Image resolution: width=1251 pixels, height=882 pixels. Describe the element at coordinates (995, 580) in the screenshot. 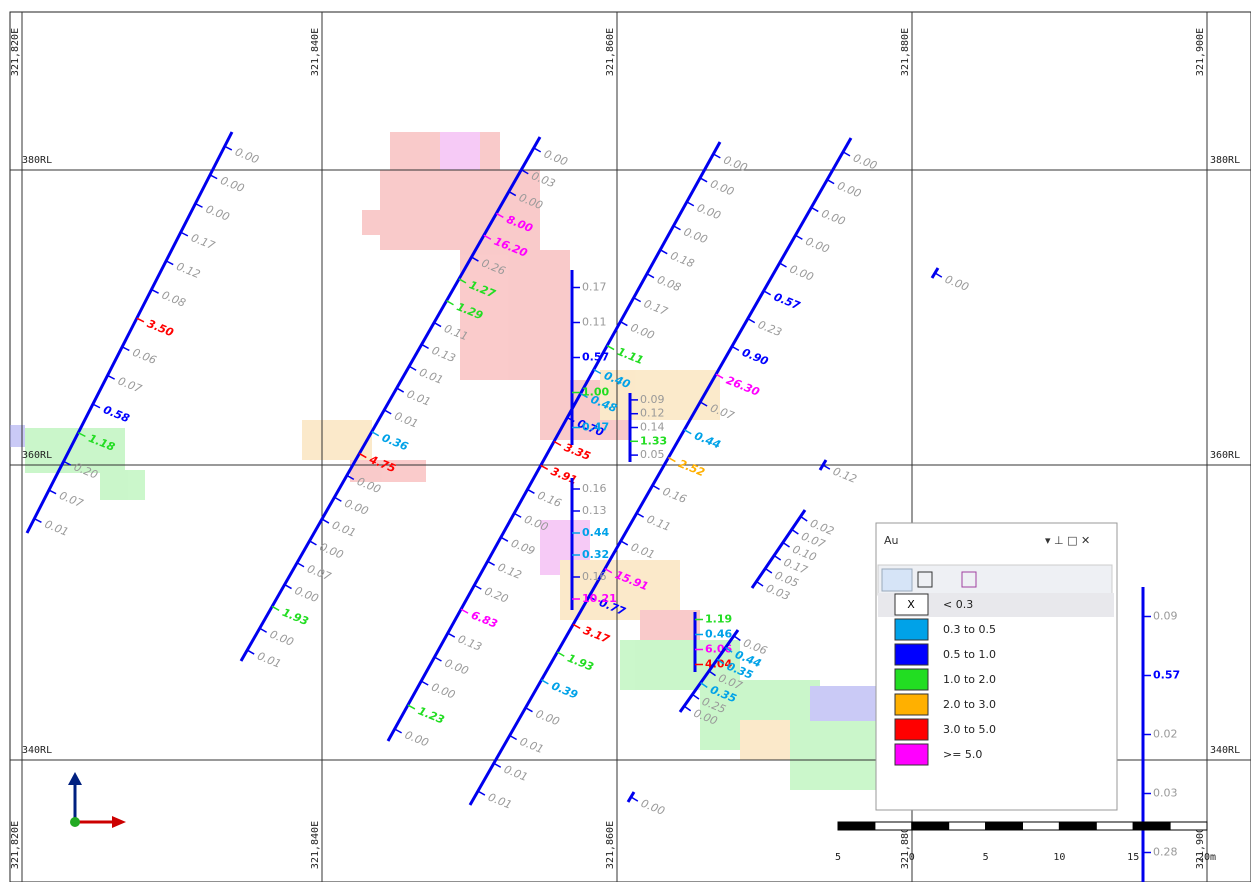

I see `toolbar` at that location.